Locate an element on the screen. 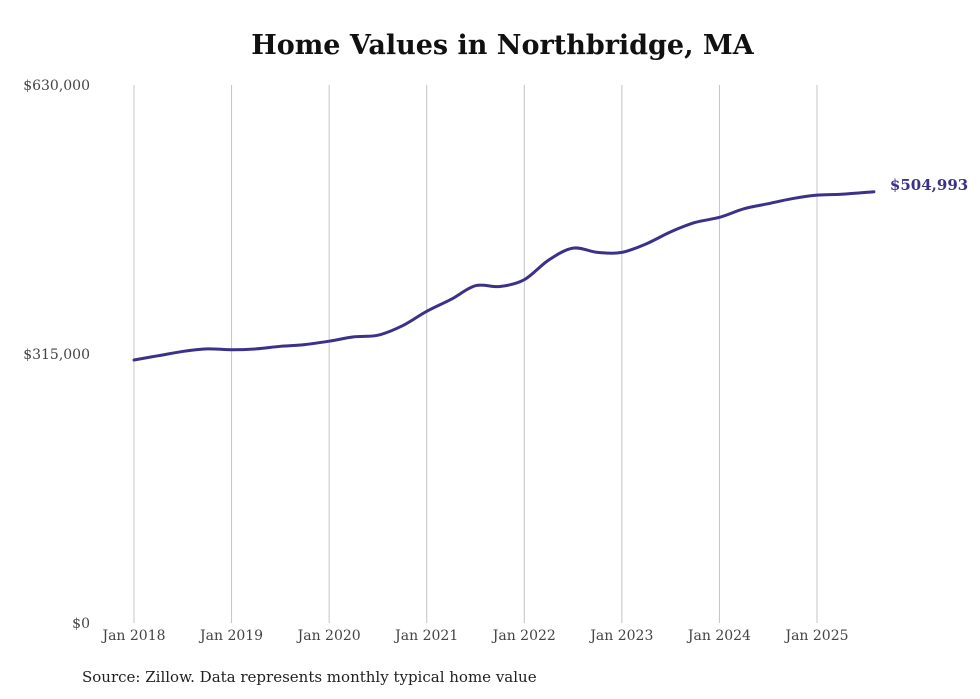  end-value-label: $504,993 is located at coordinates (929, 185).